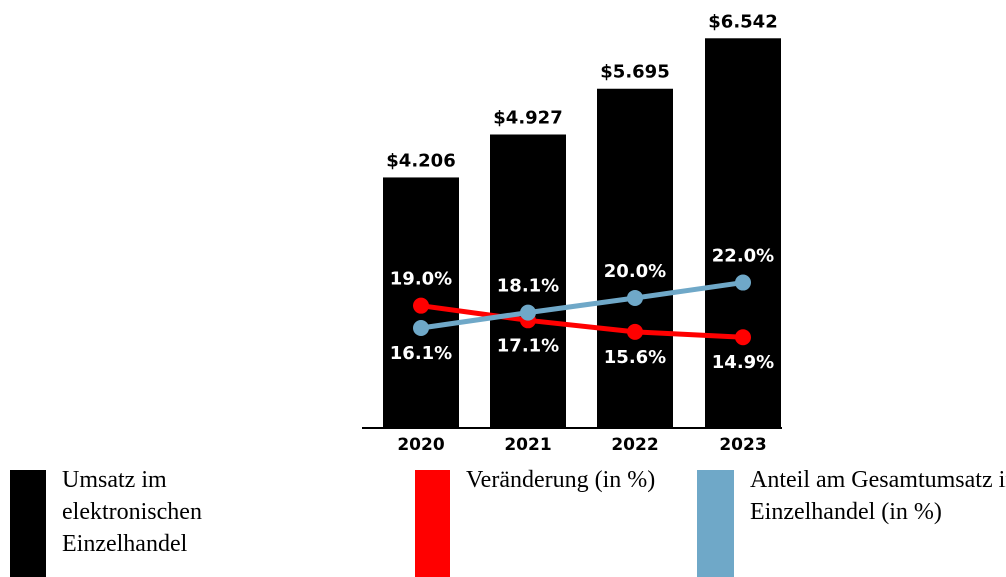 Image resolution: width=1006 pixels, height=577 pixels. What do you see at coordinates (742, 445) in the screenshot?
I see `x-tick-label: 2023` at bounding box center [742, 445].